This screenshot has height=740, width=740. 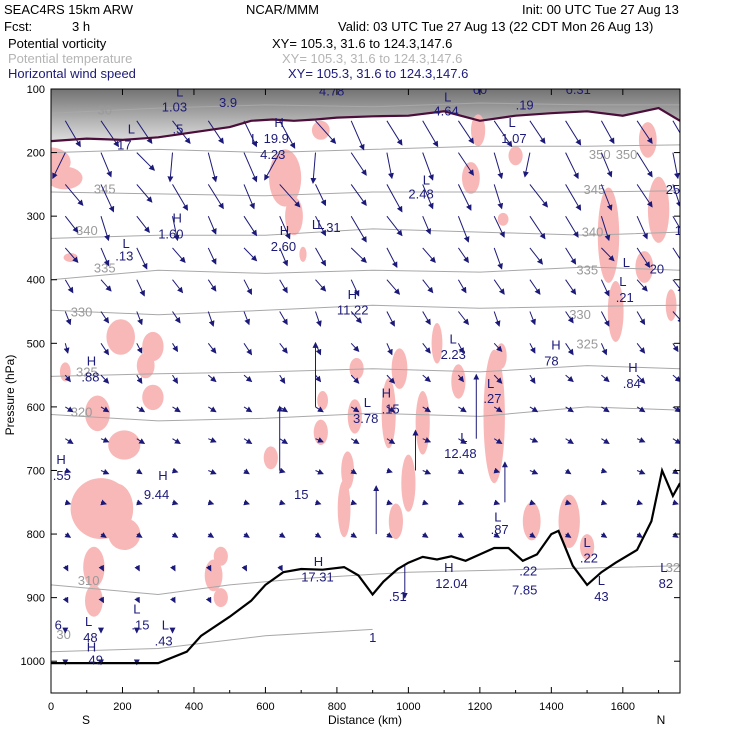 I want to click on extrema-label: 19.9, so click(x=276, y=138).